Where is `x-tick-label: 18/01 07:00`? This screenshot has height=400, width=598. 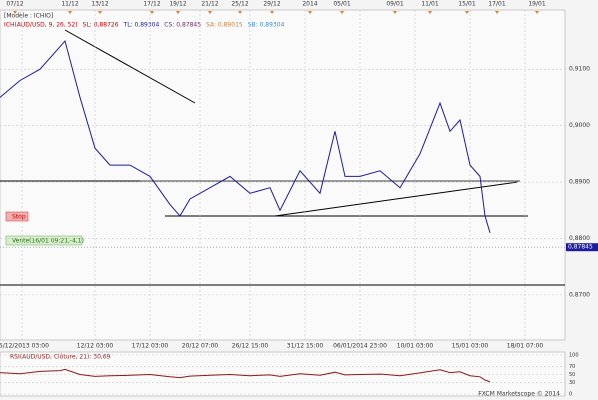
x-tick-label: 18/01 07:00 is located at coordinates (525, 346).